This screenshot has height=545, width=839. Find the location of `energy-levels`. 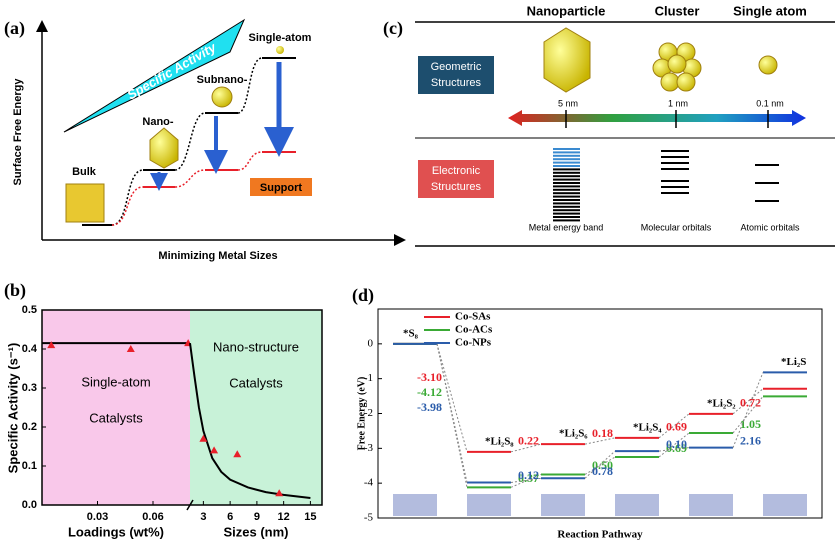

energy-levels is located at coordinates (189, 141).